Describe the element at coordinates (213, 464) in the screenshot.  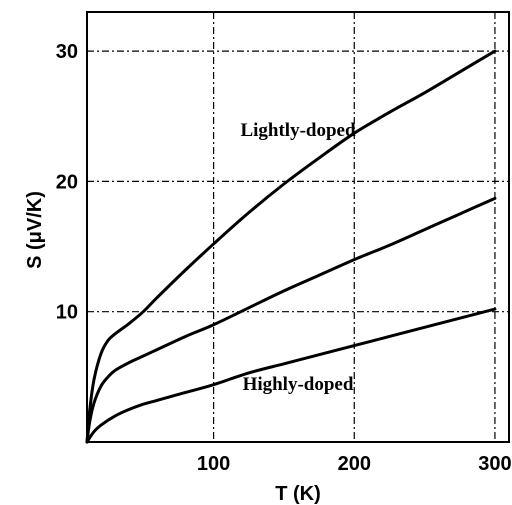
I see `x-tick-label: 100` at that location.